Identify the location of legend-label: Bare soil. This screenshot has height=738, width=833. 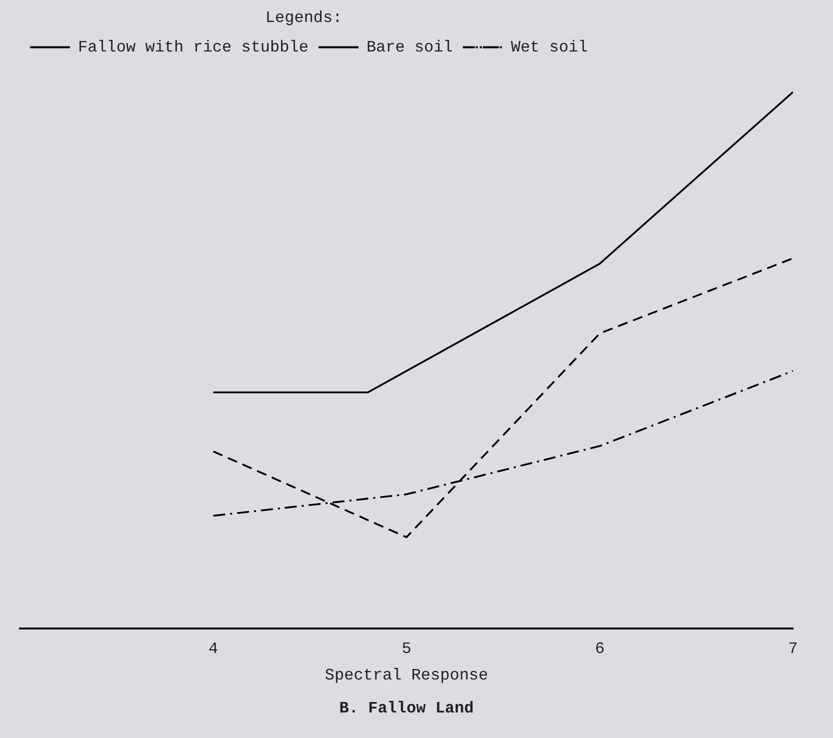
(409, 47).